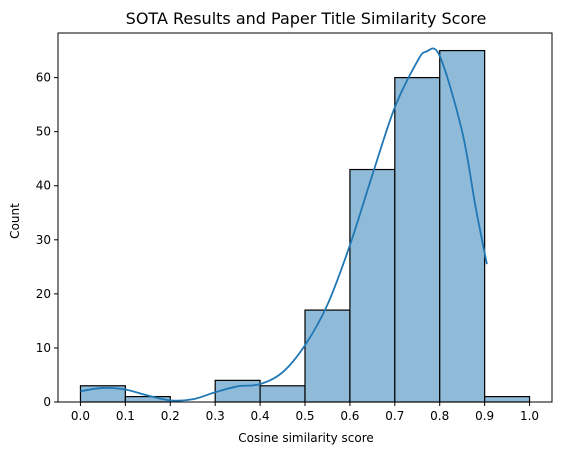 This screenshot has width=562, height=455. Describe the element at coordinates (43, 240) in the screenshot. I see `y-tick-label: 30` at that location.